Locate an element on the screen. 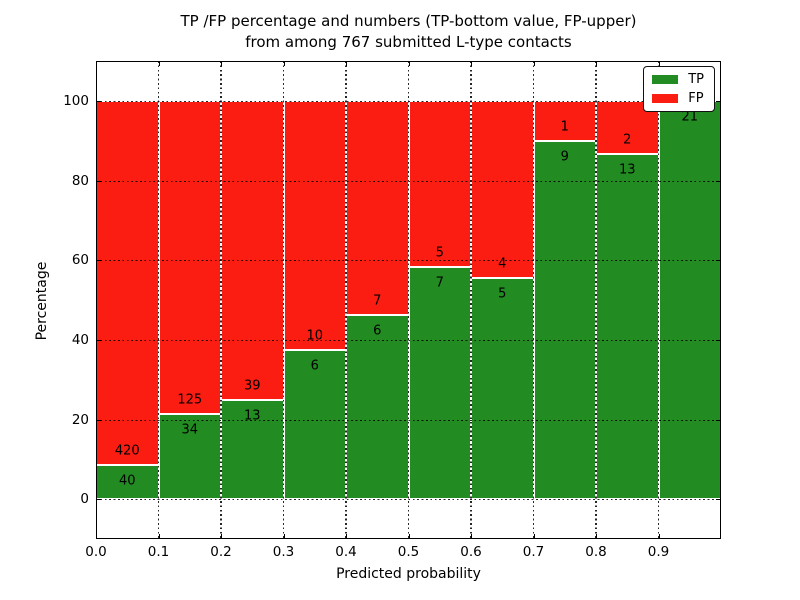  fp-swatch-icon is located at coordinates (665, 98).